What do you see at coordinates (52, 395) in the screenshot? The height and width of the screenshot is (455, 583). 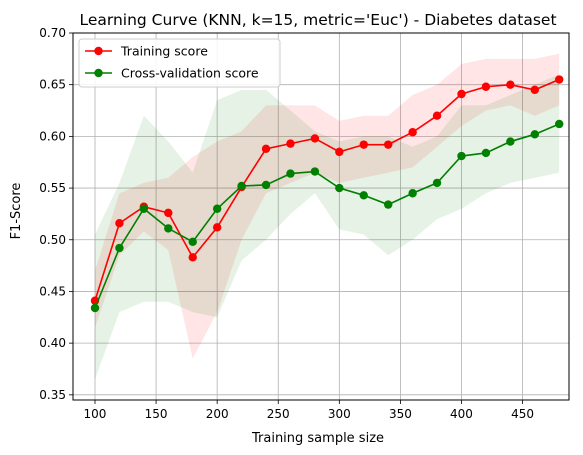 I see `y-tick-label: 0.35` at bounding box center [52, 395].